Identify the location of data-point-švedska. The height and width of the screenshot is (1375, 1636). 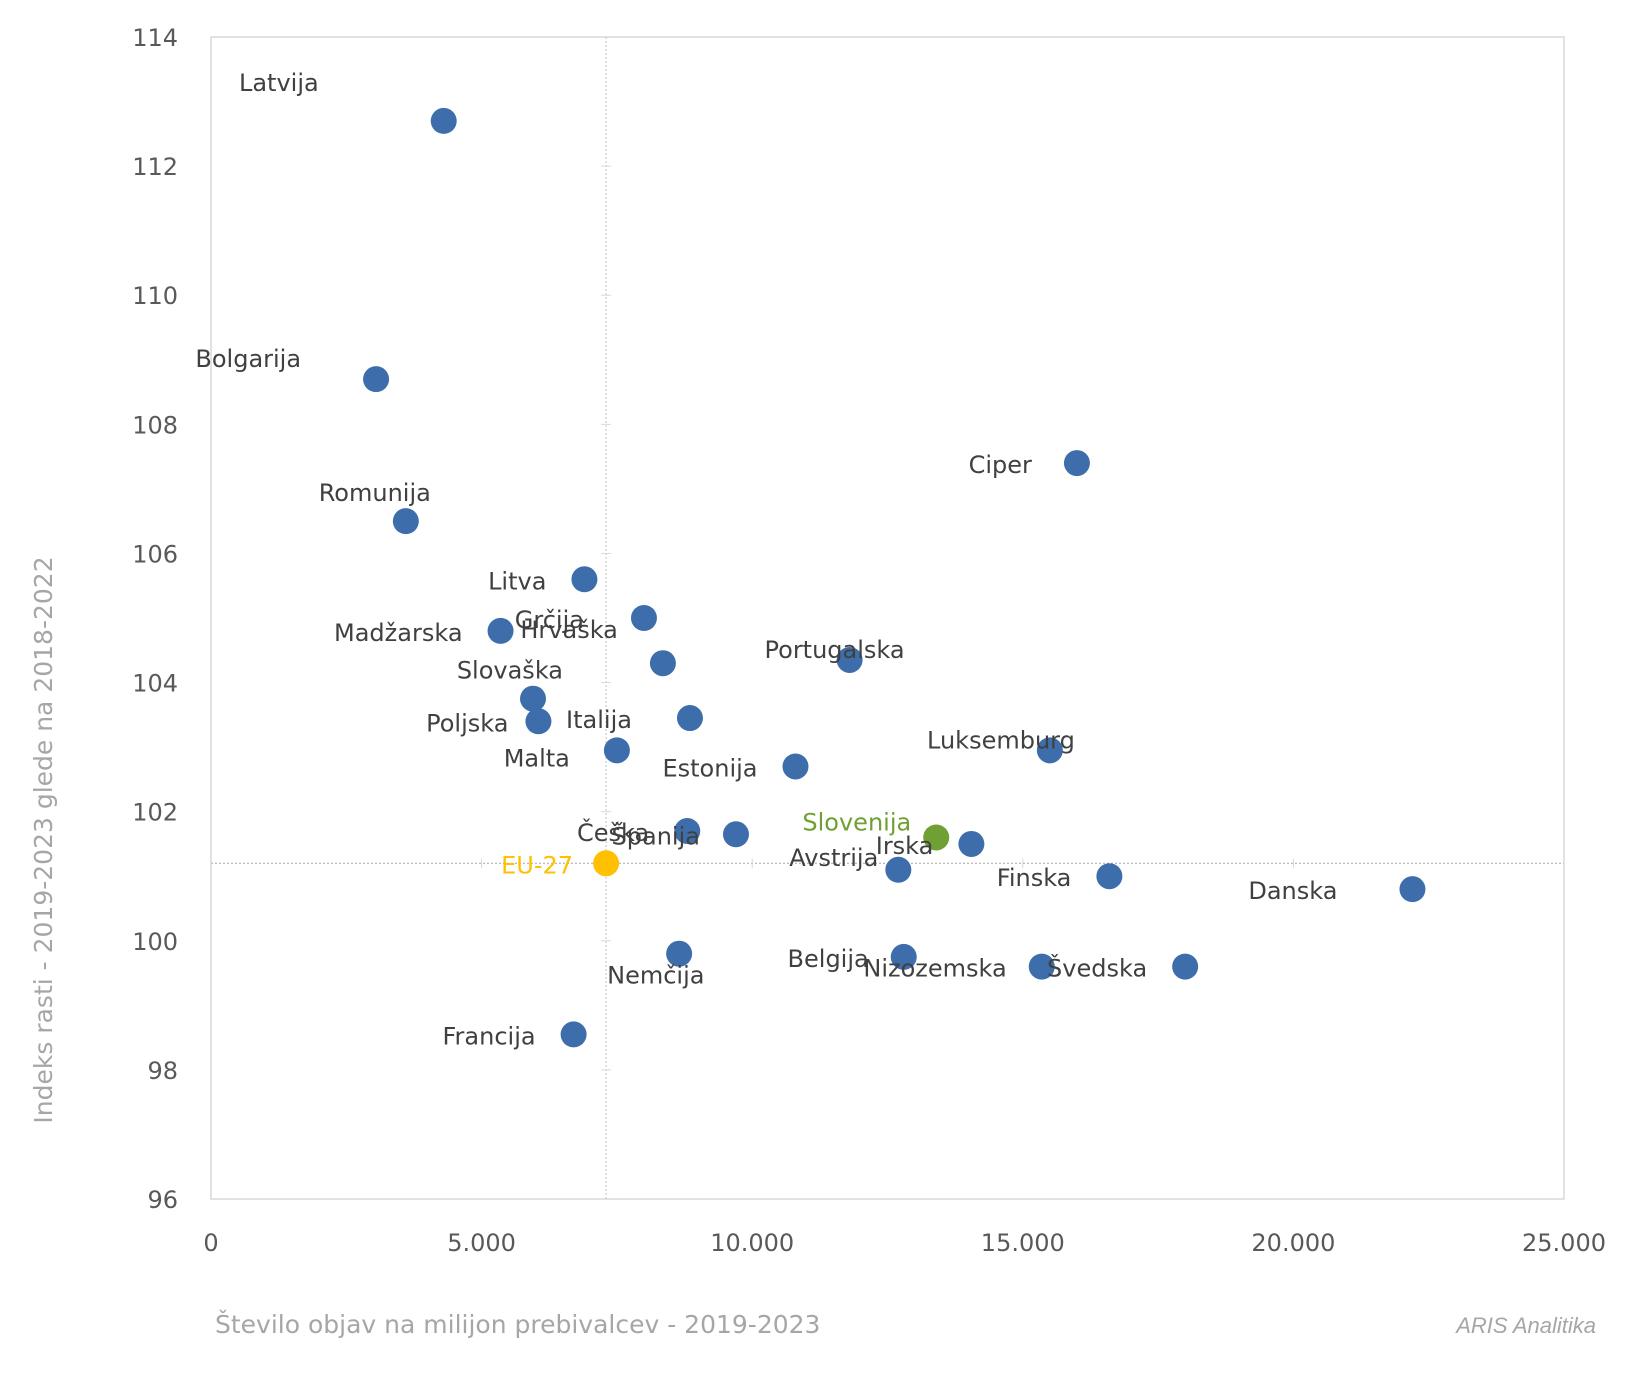
(1185, 966).